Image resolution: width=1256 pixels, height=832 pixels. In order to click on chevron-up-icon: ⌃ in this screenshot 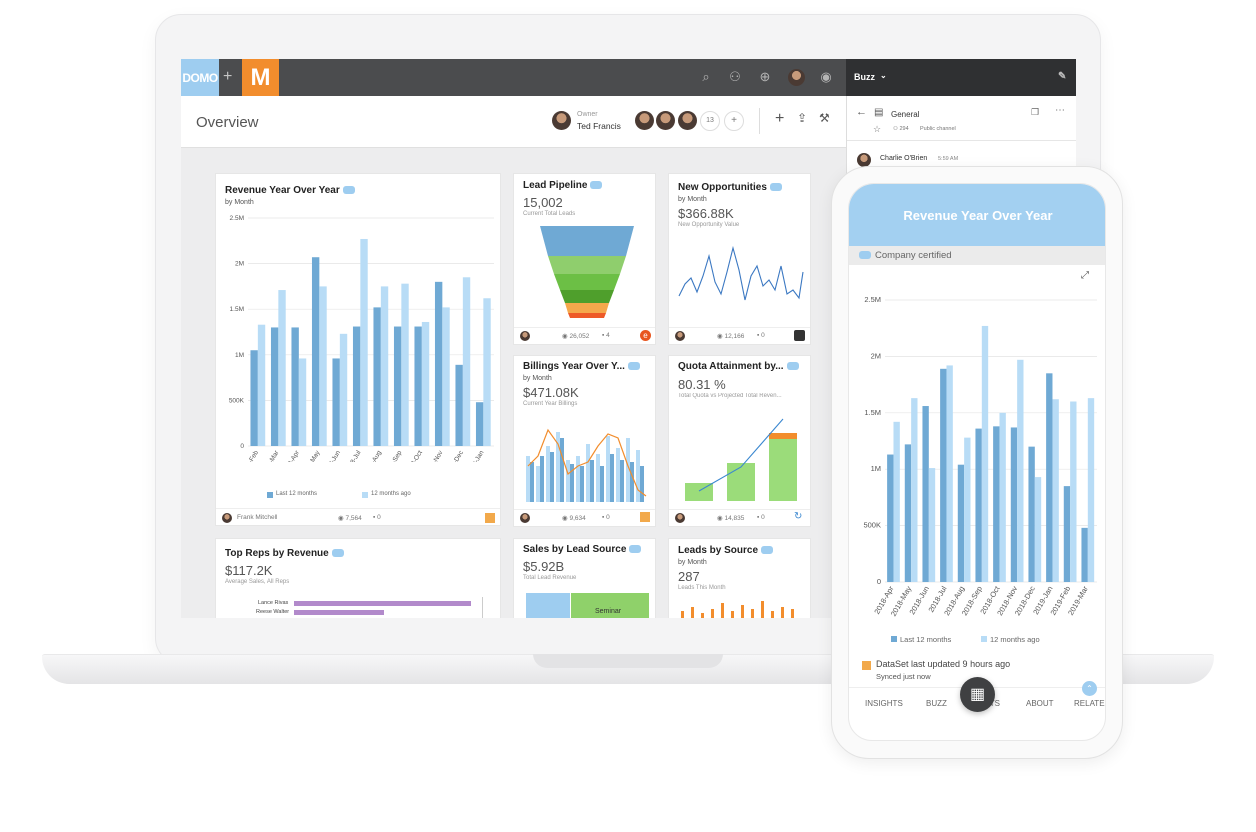, I will do `click(1089, 688)`.